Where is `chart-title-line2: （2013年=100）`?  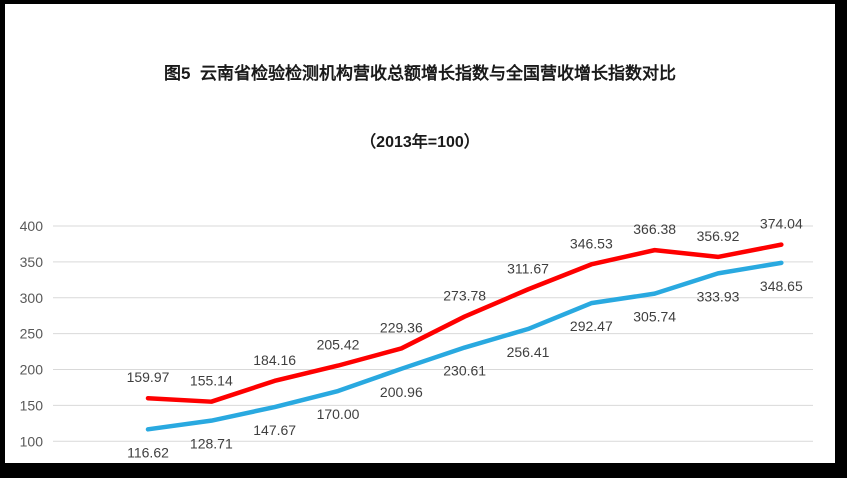
chart-title-line2: （2013年=100） is located at coordinates (420, 142).